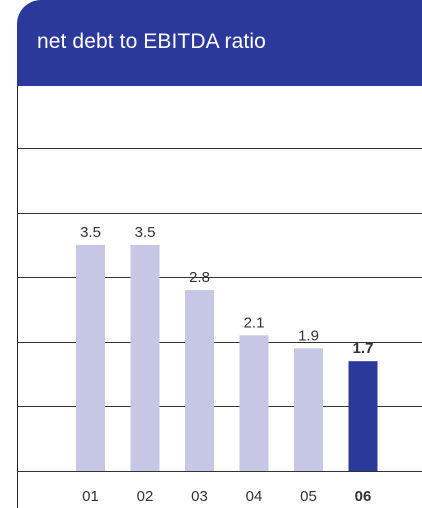  What do you see at coordinates (199, 496) in the screenshot?
I see `category-label-03: 03` at bounding box center [199, 496].